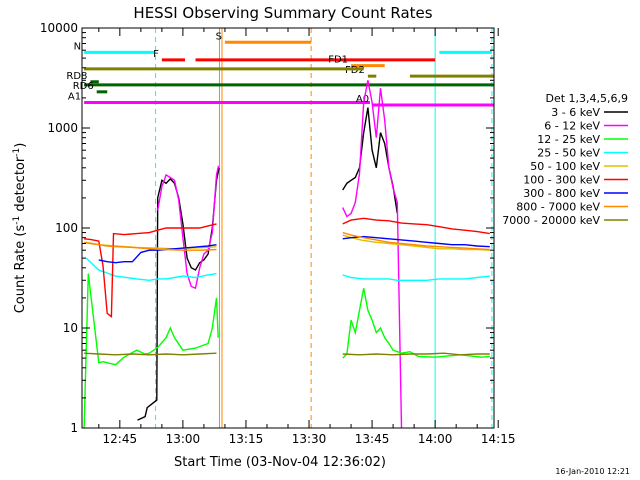  I want to click on chart-title: HESSI Observing Summary Count Rates, so click(282, 13).